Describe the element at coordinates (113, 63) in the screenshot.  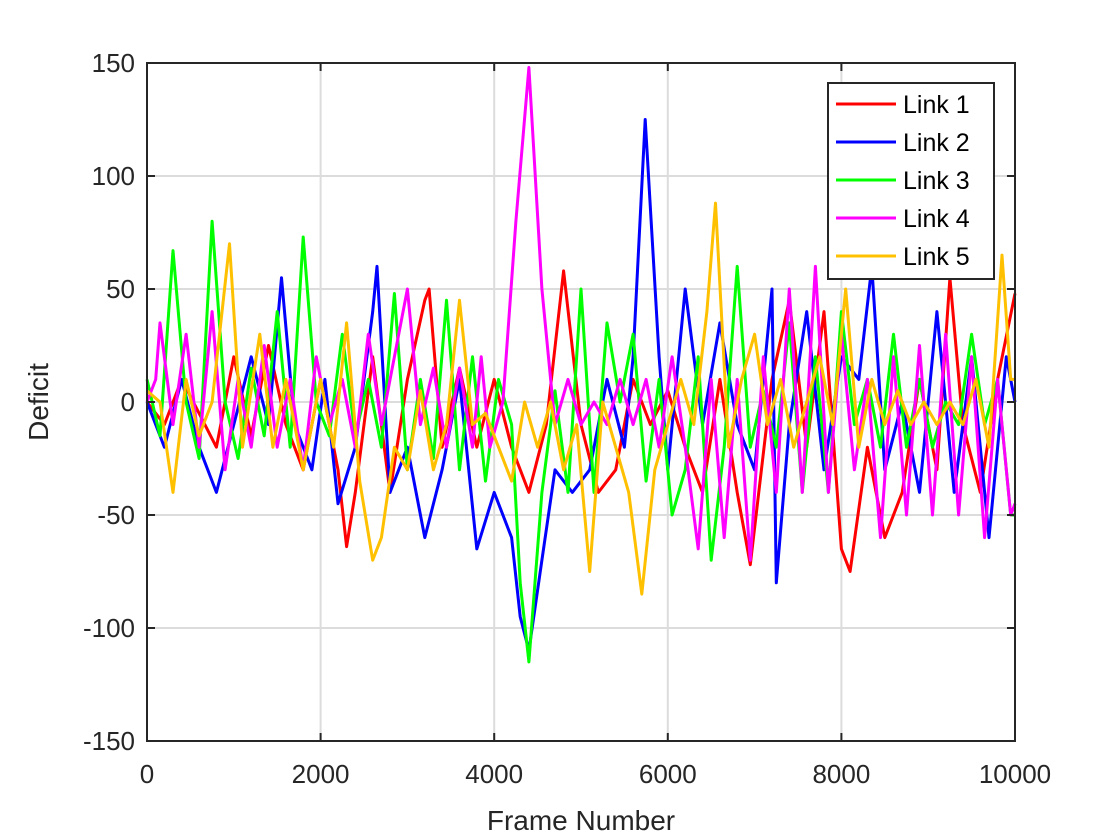
I see `y-tick-label: 150` at that location.